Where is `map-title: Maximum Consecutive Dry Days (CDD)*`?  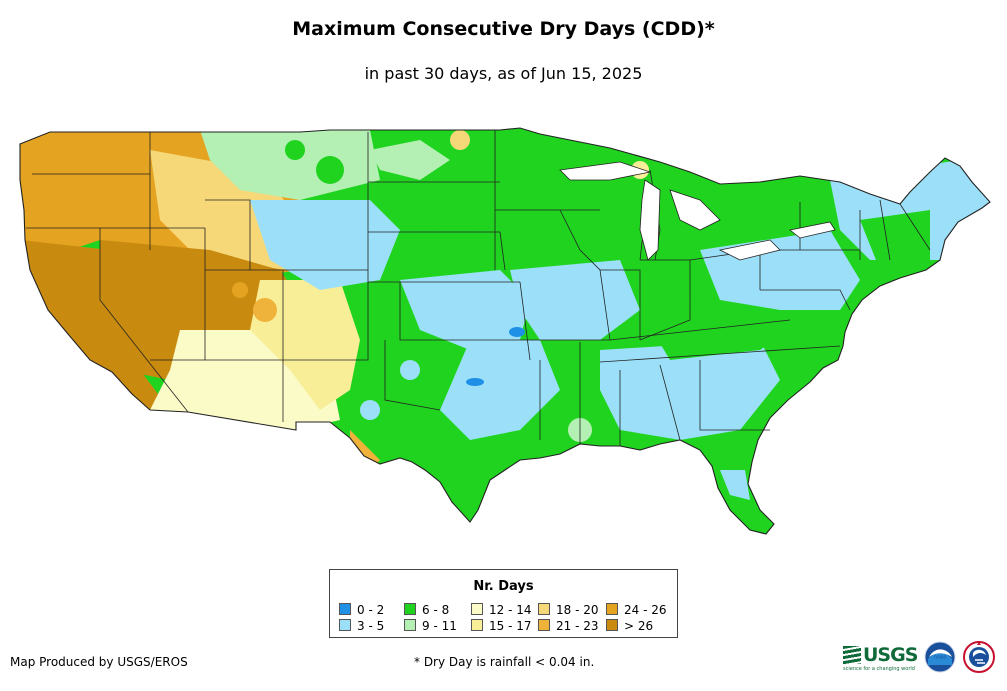 map-title: Maximum Consecutive Dry Days (CDD)* is located at coordinates (503, 29).